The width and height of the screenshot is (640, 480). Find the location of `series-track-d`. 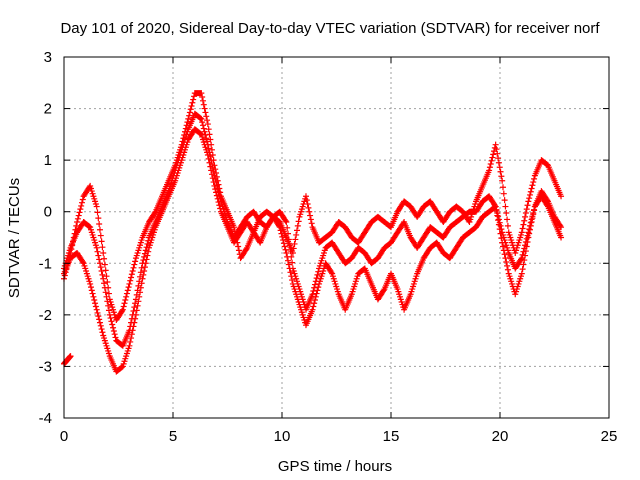

series-track-d is located at coordinates (67, 360).